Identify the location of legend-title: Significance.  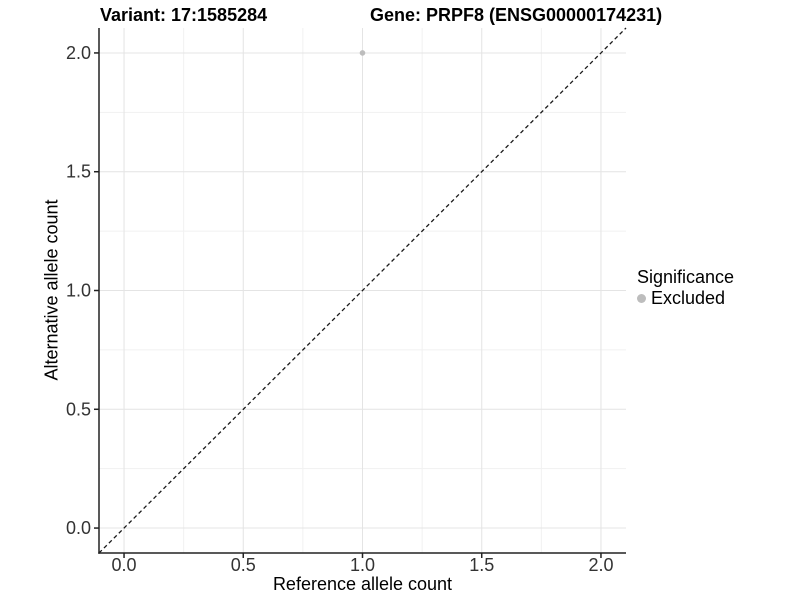
(686, 277).